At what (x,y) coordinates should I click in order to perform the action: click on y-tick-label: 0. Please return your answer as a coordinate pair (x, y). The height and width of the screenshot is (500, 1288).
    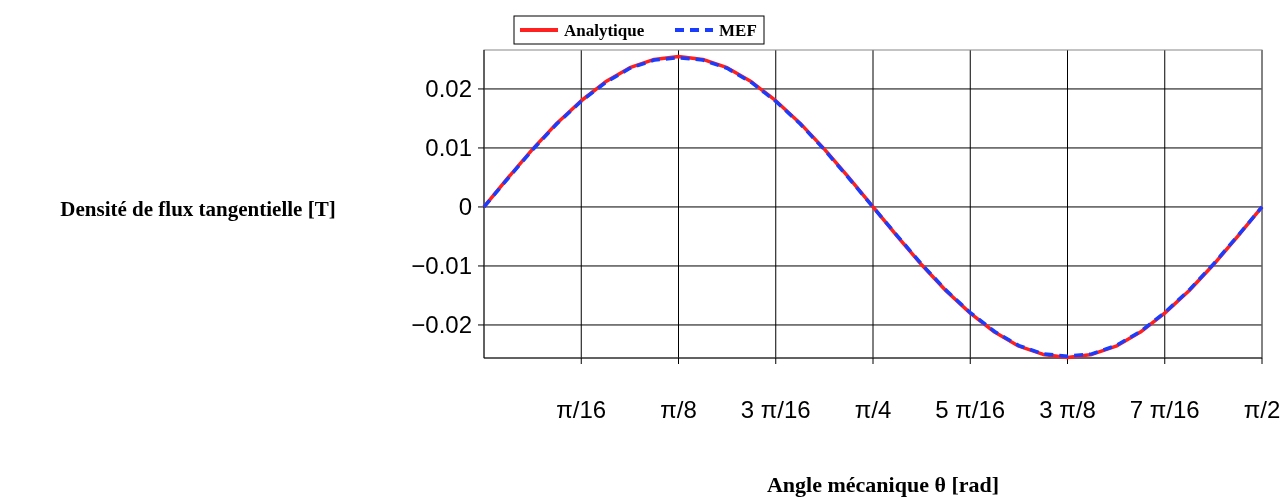
    Looking at the image, I should click on (465, 207).